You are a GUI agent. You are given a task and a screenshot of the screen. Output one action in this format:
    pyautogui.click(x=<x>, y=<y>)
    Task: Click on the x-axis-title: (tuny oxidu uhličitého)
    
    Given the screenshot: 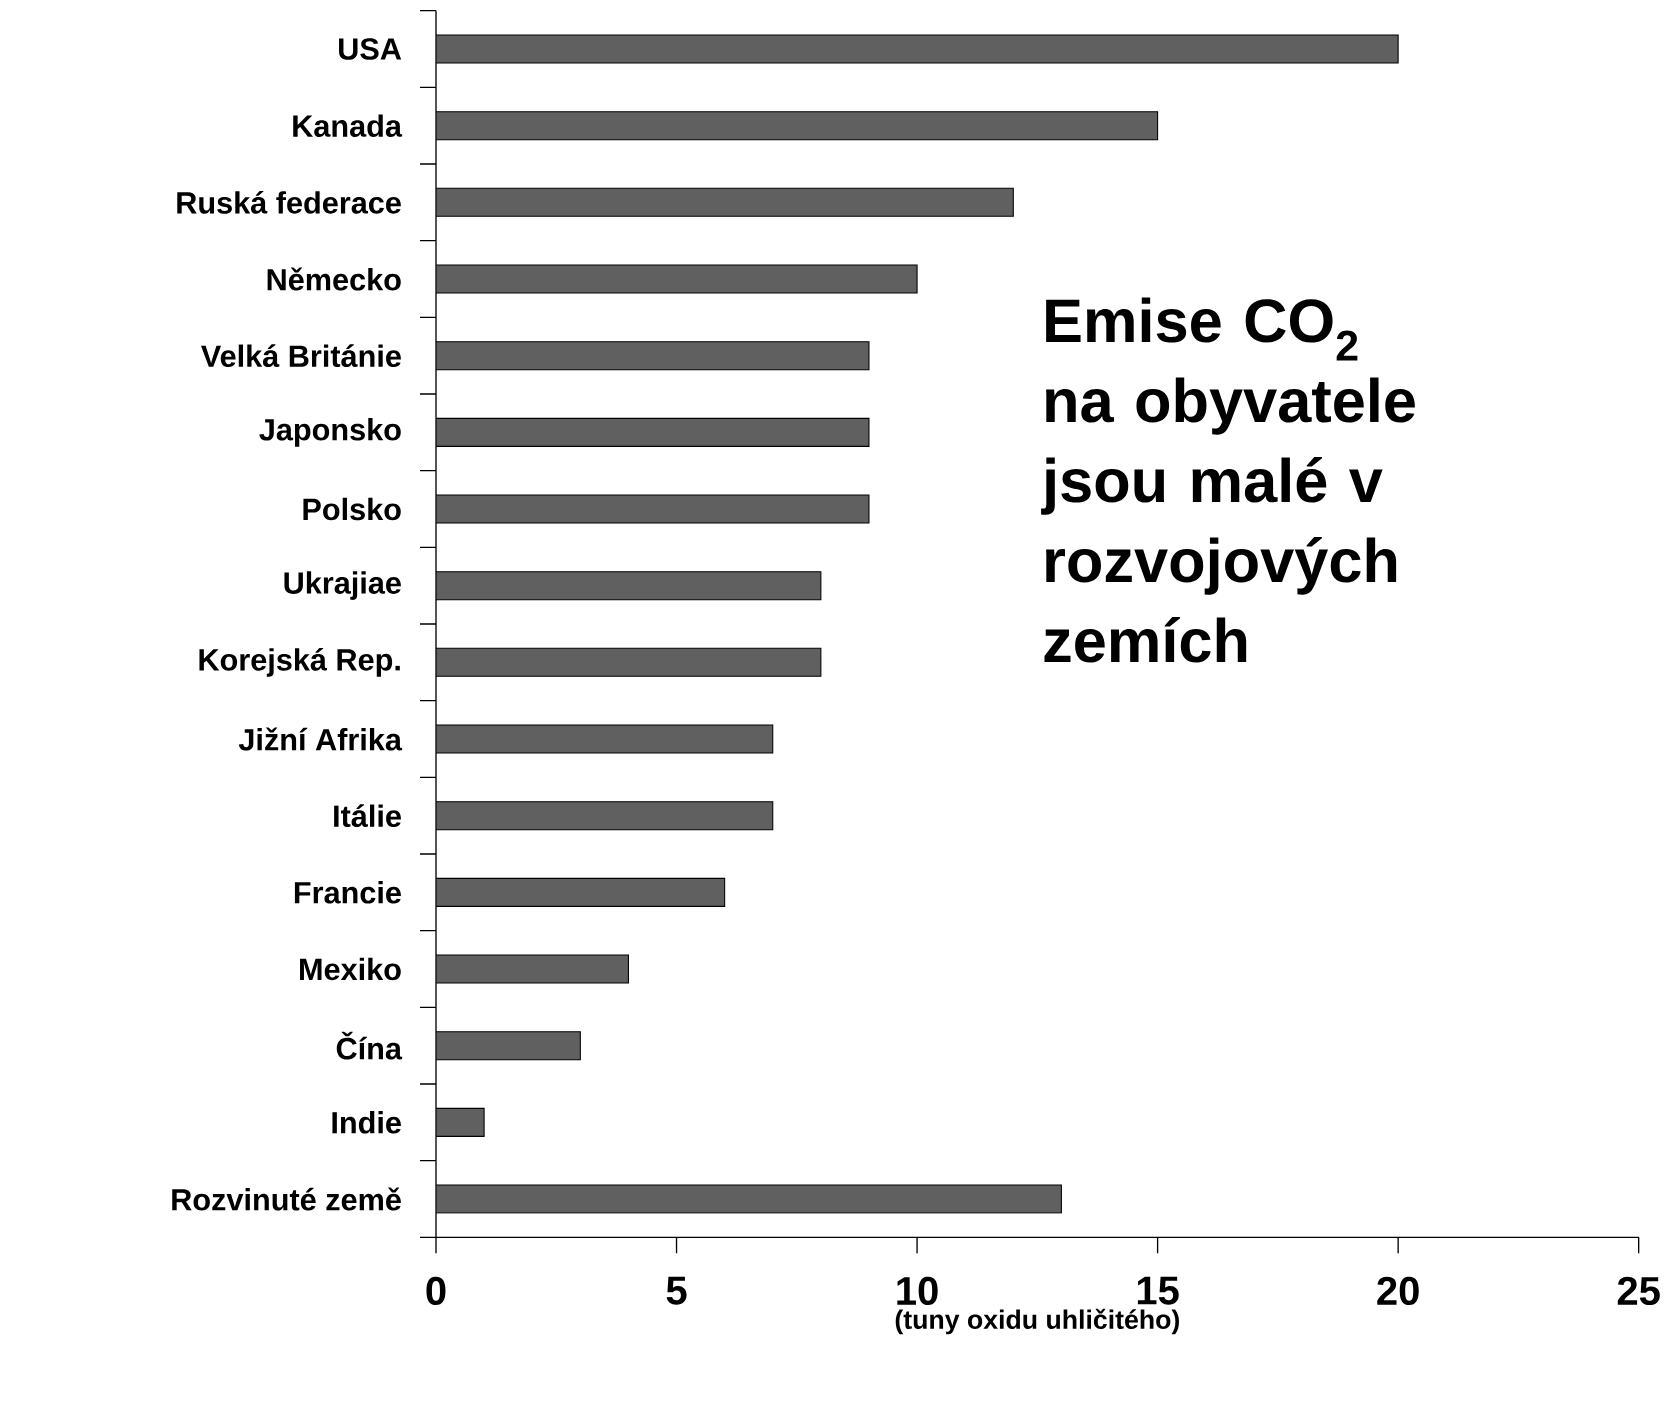 What is the action you would take?
    pyautogui.click(x=1037, y=1321)
    